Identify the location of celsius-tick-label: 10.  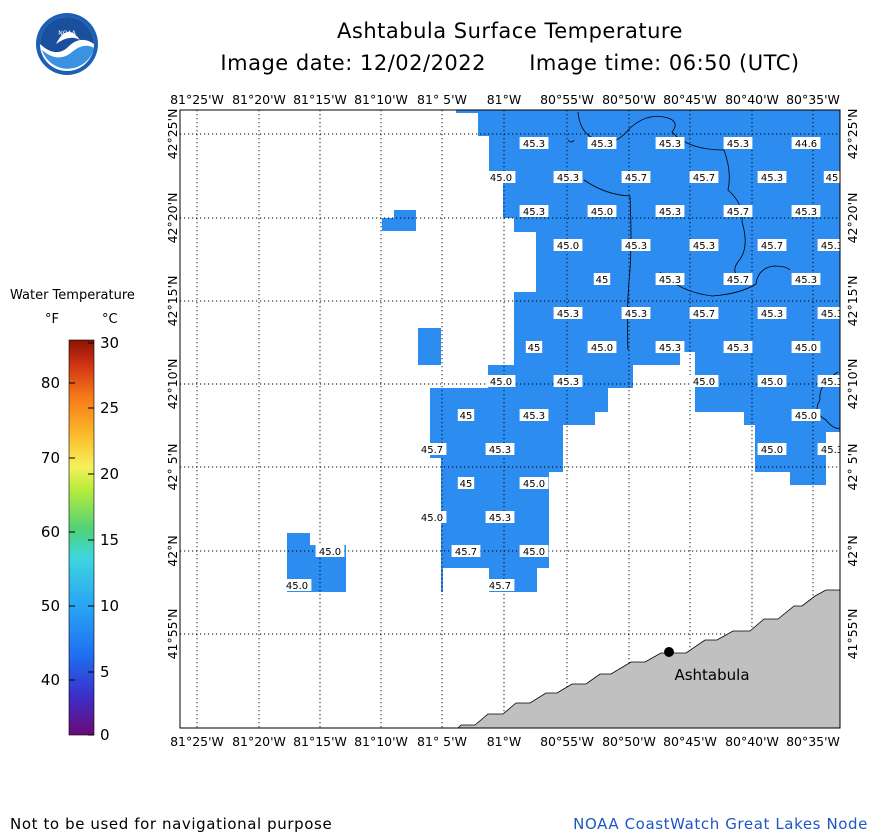
(109, 606).